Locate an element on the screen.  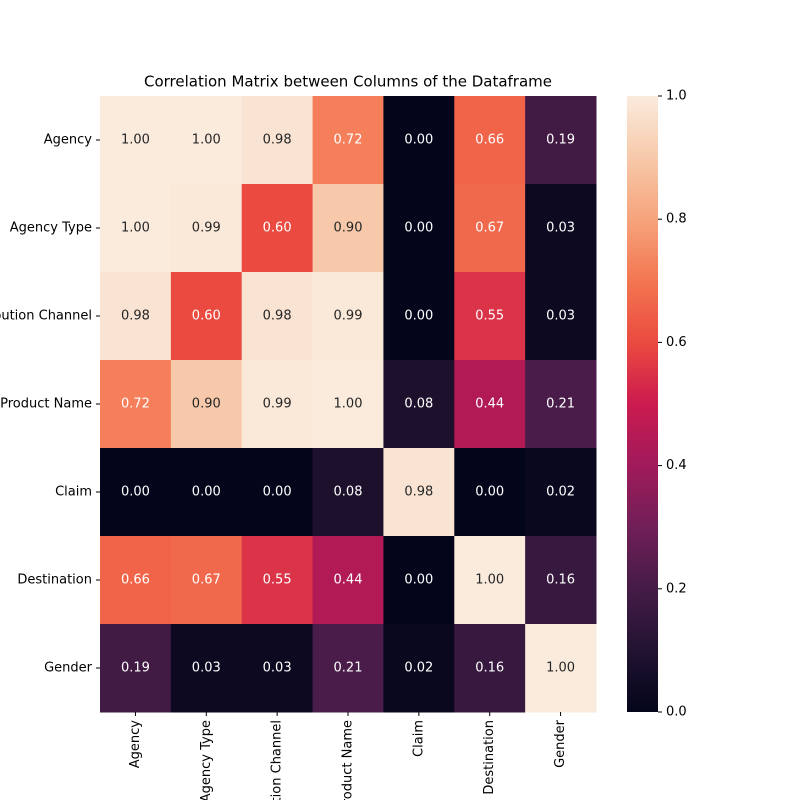
colorbar-tick-label: 0.0 is located at coordinates (676, 712).